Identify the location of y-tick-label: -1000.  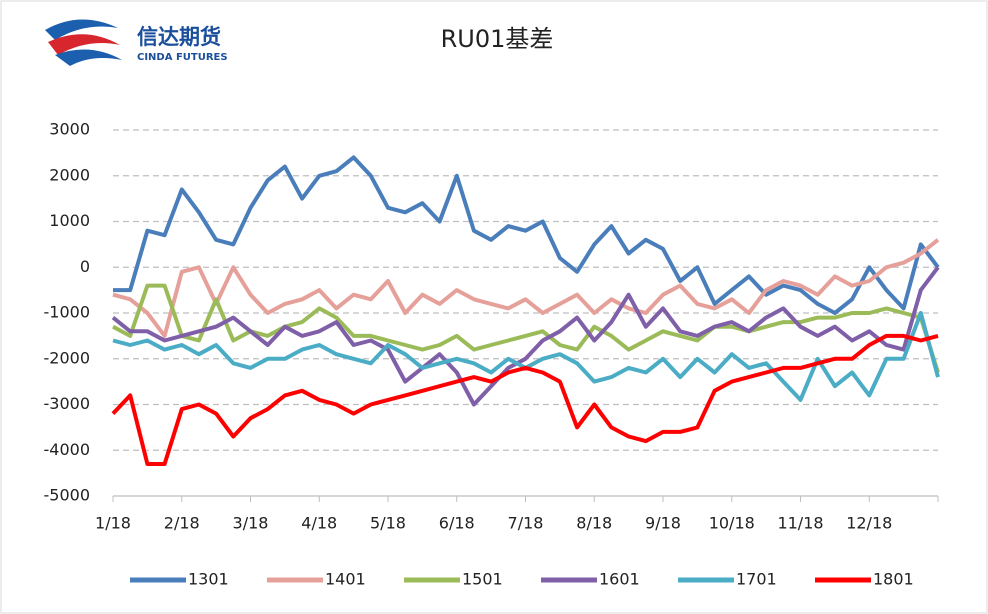
(67, 312).